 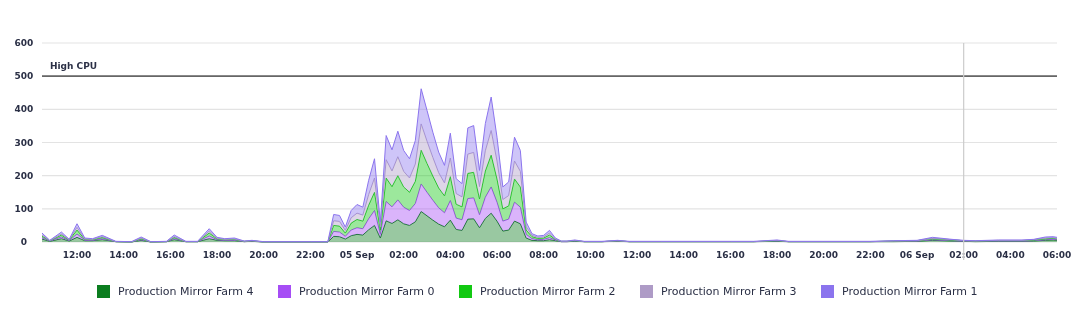 I want to click on y-tick-label: 500, so click(x=24, y=76).